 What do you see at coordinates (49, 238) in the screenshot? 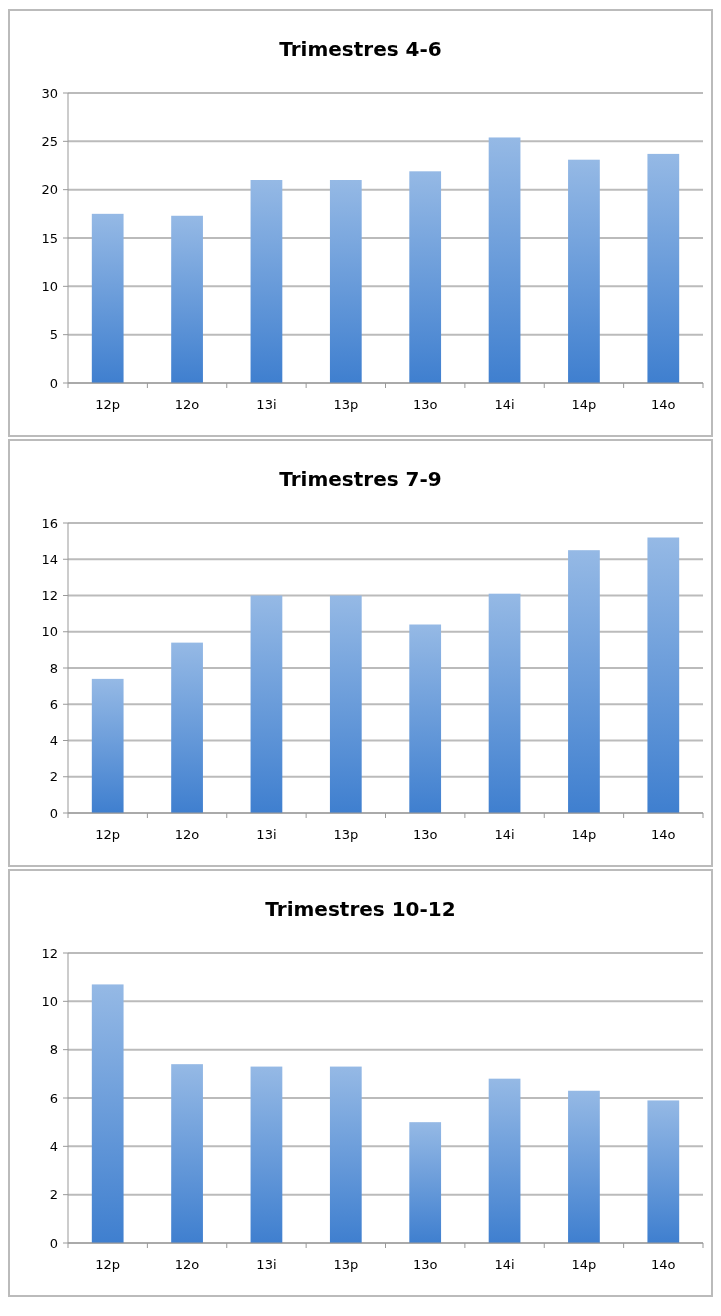
I see `y-tick-label: 15` at bounding box center [49, 238].